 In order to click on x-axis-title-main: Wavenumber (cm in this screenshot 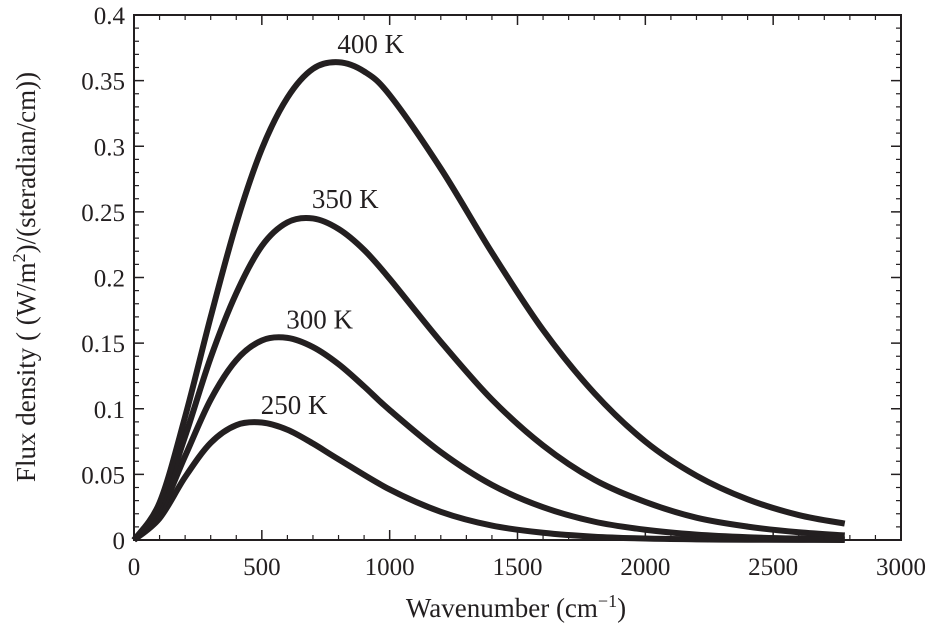, I will do `click(502, 608)`.